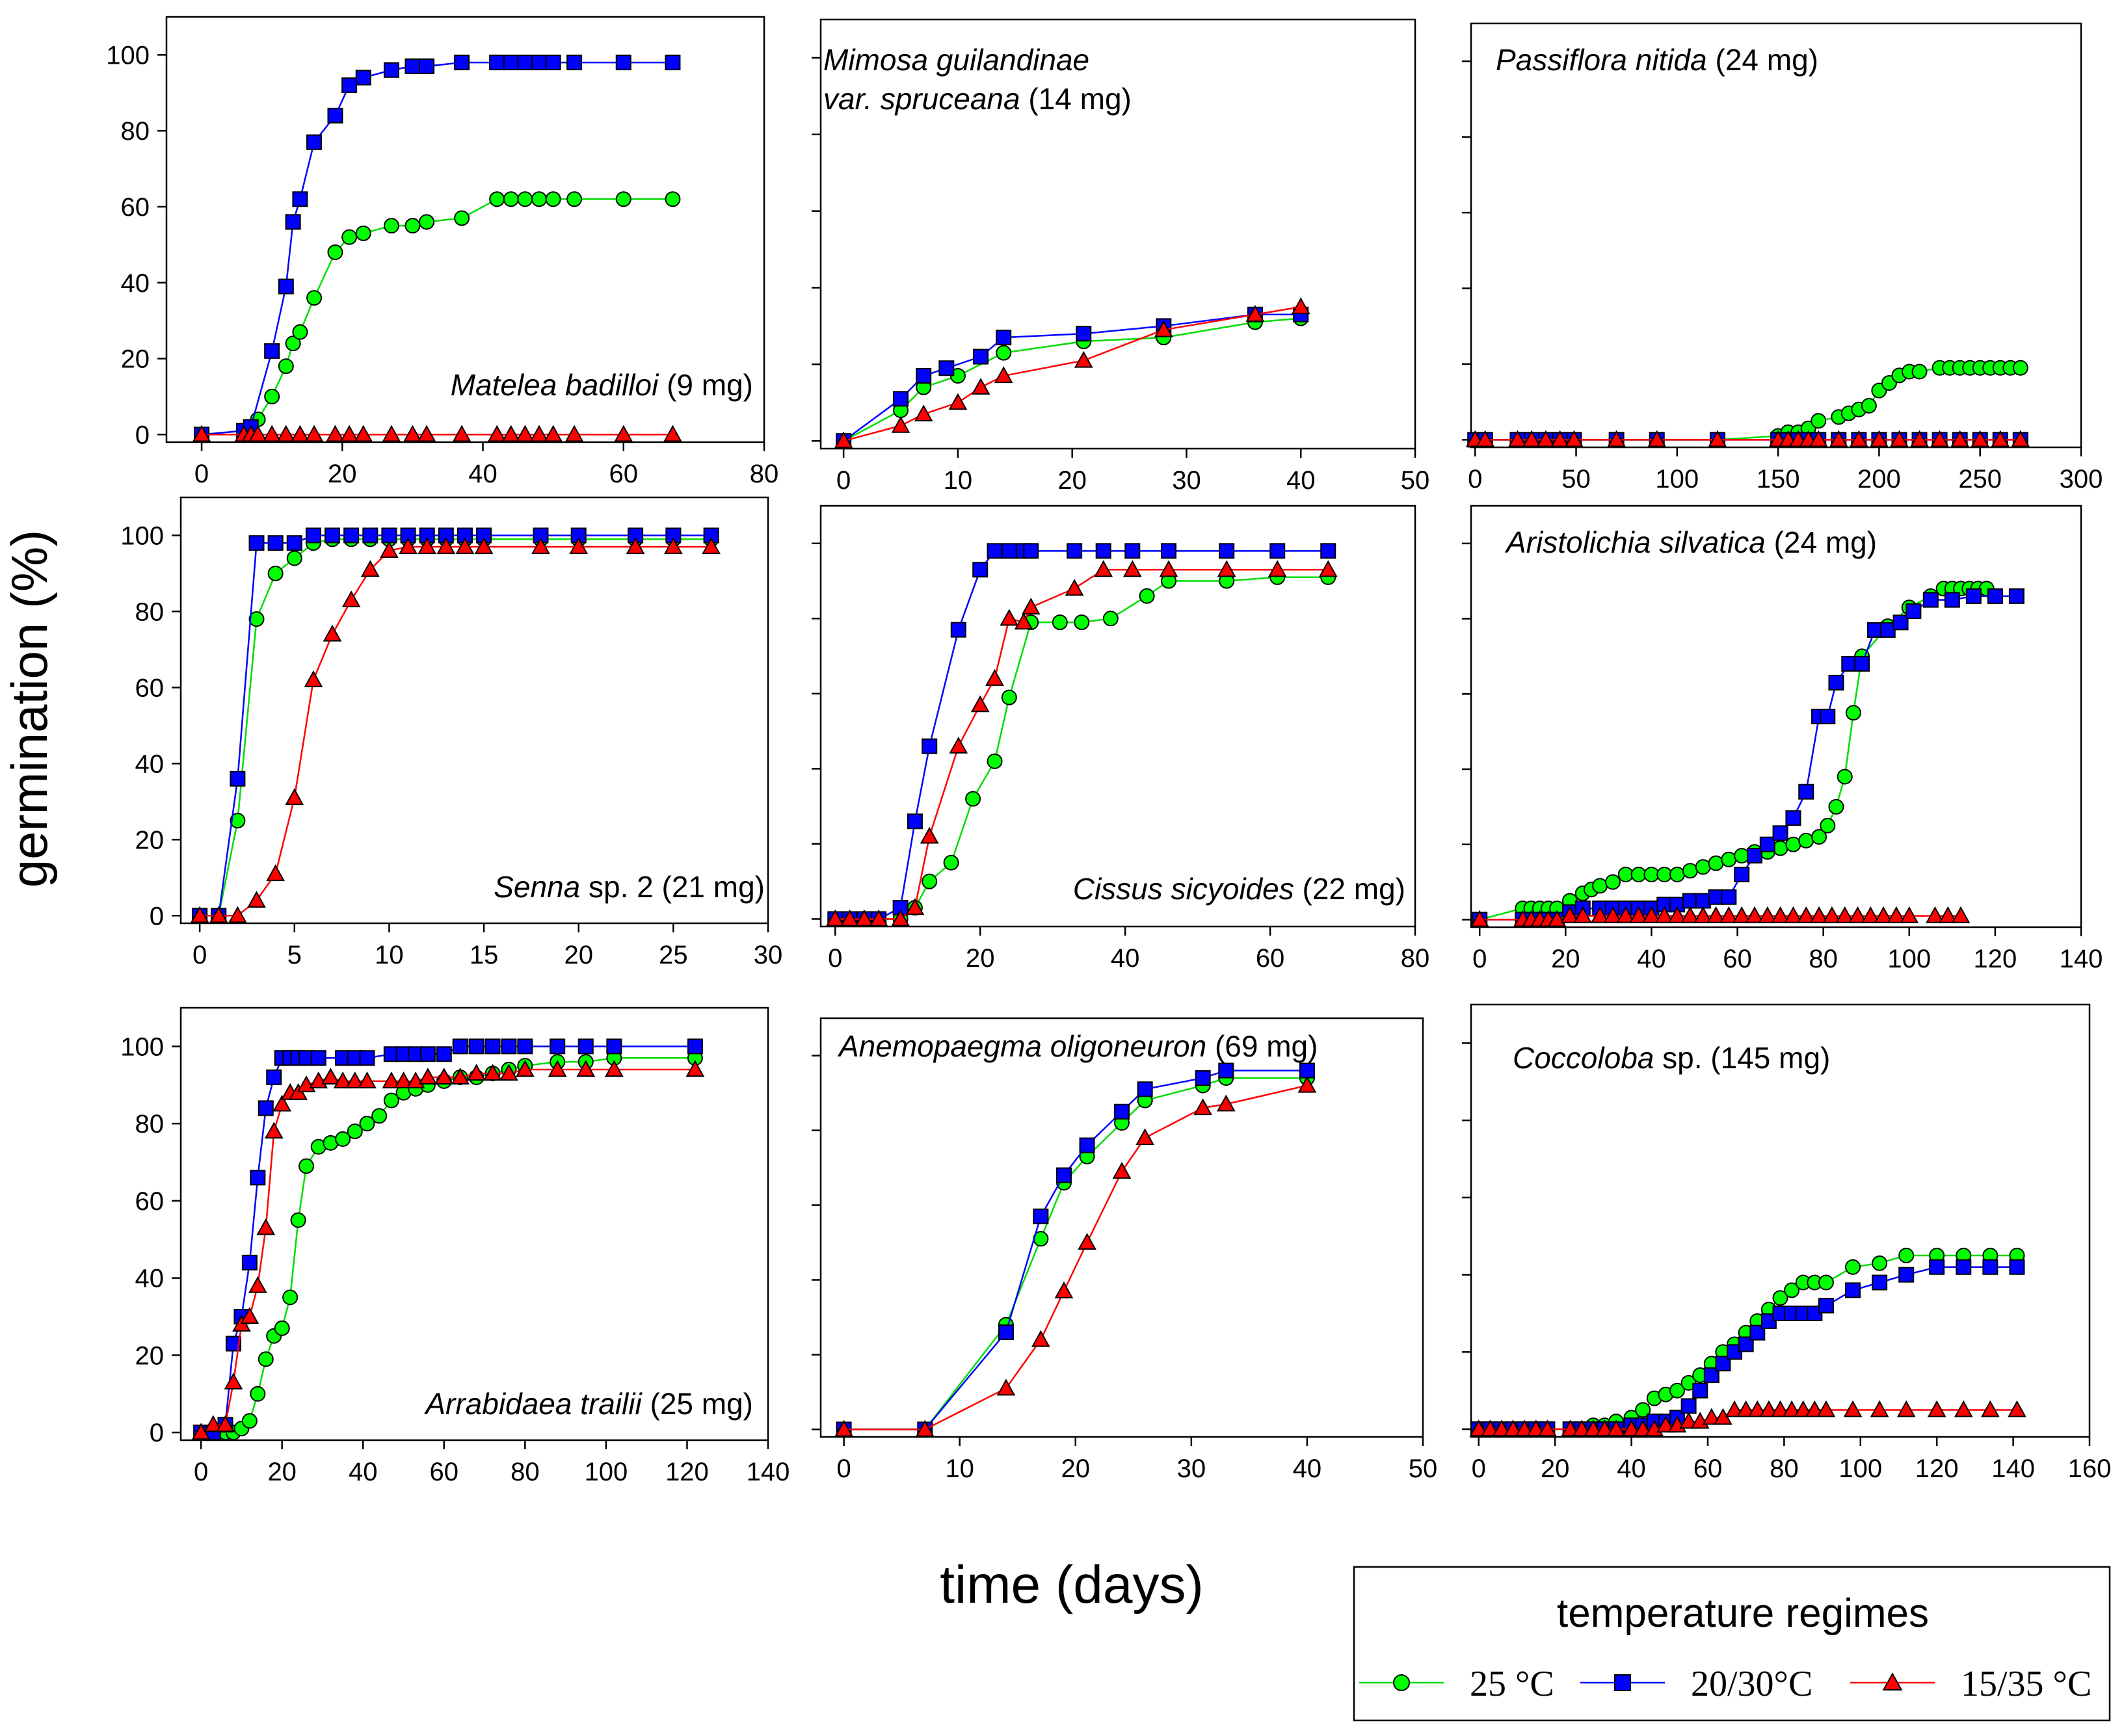  I want to click on x-tick-label: 10, so click(959, 1468).